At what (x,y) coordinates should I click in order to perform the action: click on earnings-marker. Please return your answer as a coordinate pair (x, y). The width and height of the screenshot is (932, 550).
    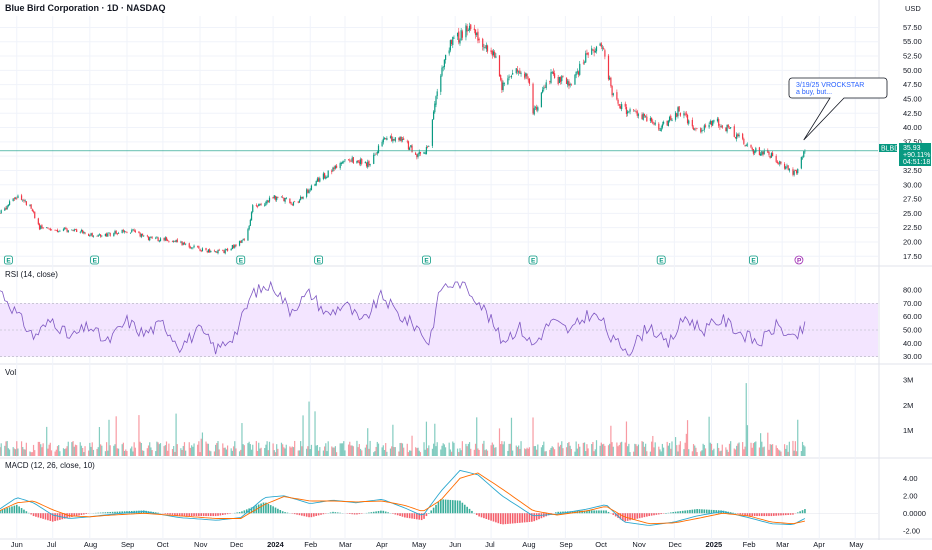
    Looking at the image, I should click on (753, 260).